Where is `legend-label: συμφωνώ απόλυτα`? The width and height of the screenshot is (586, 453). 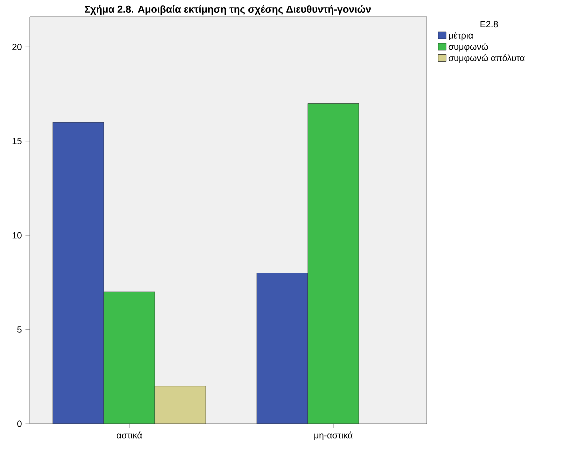 legend-label: συμφωνώ απόλυτα is located at coordinates (486, 59).